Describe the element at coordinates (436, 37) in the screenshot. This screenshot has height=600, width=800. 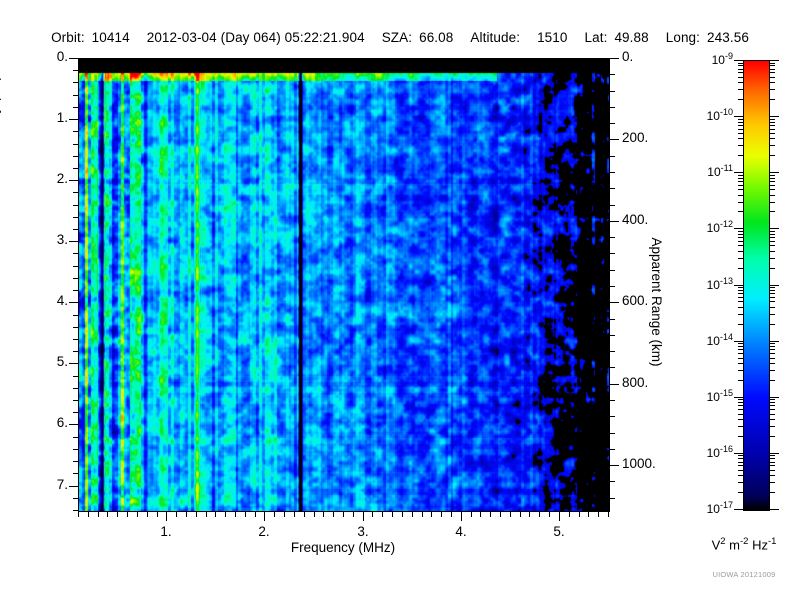
I see `sza-value: 66.08` at that location.